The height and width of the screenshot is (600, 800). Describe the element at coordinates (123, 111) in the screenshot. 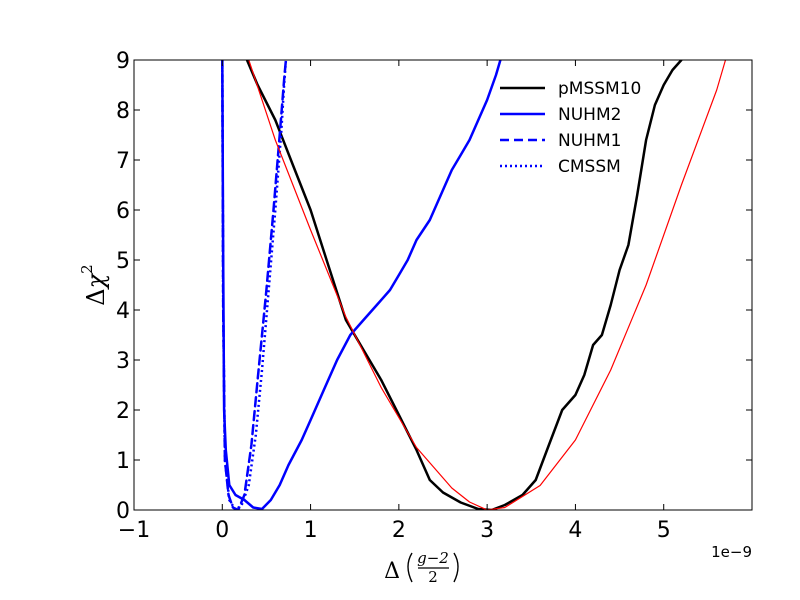

I see `y-tick-label: 8` at that location.